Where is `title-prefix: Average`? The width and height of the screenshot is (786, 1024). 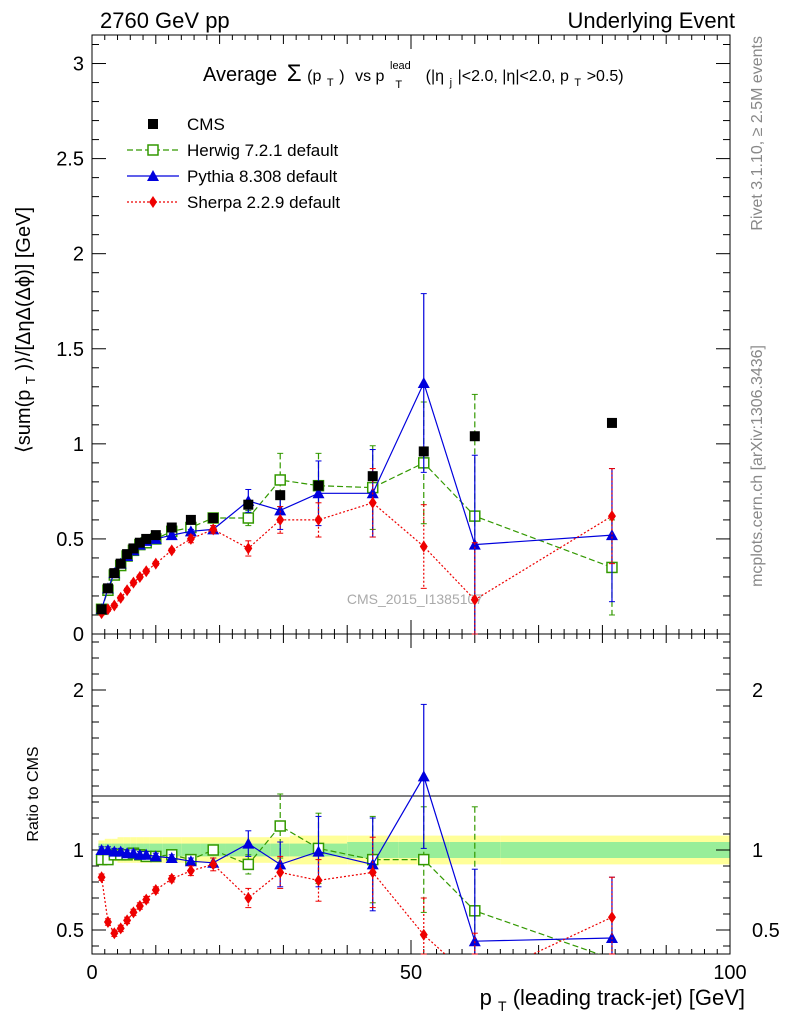 title-prefix: Average is located at coordinates (240, 75).